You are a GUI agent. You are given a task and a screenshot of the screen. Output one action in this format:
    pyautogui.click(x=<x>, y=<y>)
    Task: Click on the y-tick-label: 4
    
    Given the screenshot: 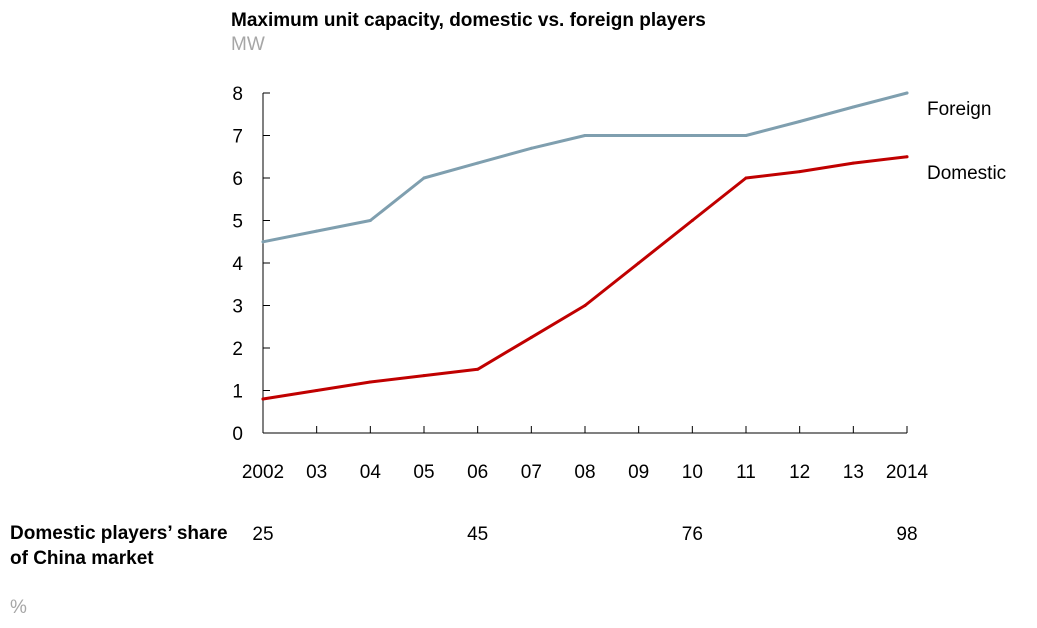 What is the action you would take?
    pyautogui.click(x=237, y=264)
    